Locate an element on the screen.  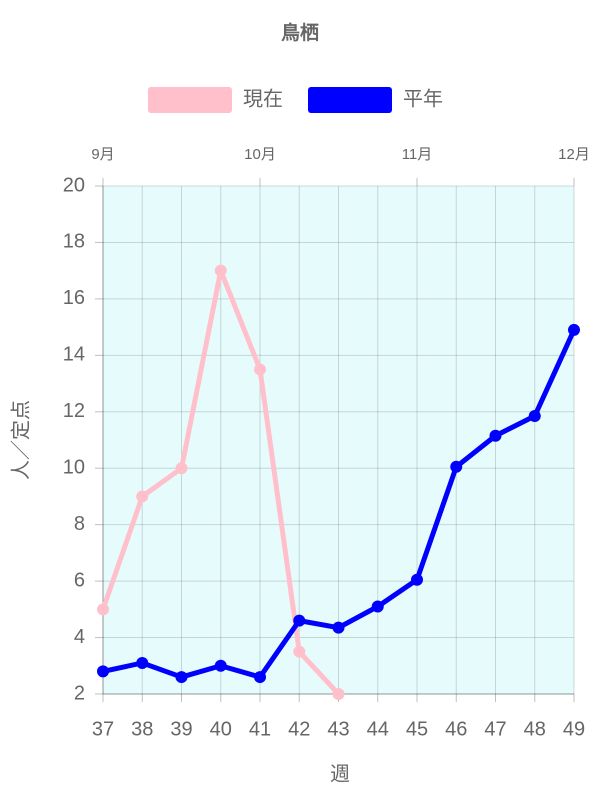
x2-tick-label: 12月 is located at coordinates (574, 154).